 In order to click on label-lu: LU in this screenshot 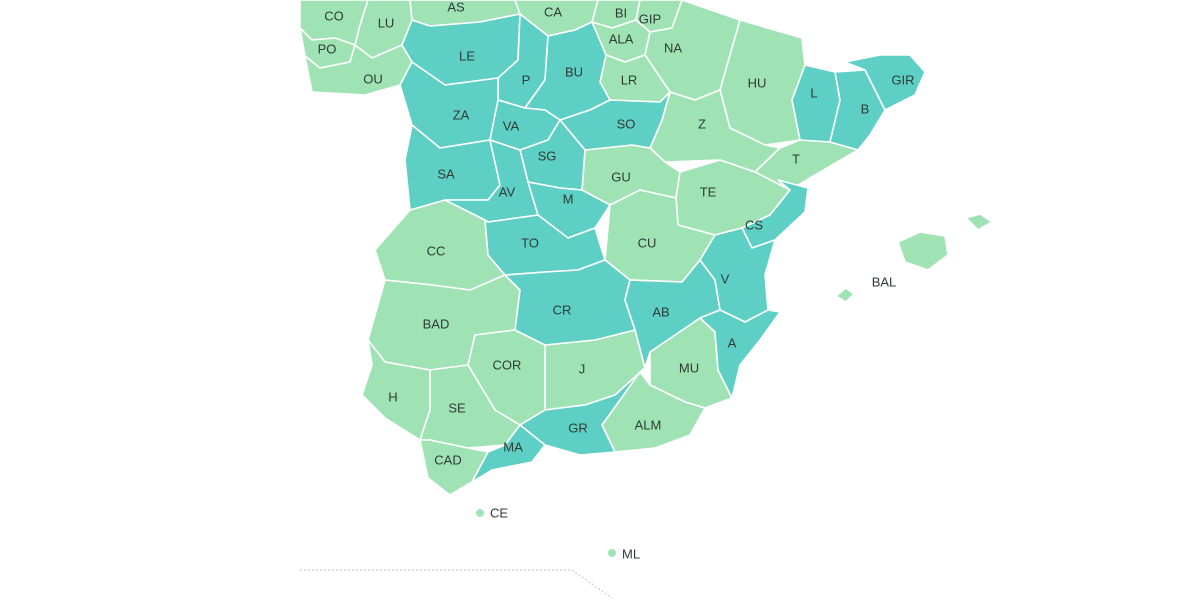, I will do `click(386, 22)`.